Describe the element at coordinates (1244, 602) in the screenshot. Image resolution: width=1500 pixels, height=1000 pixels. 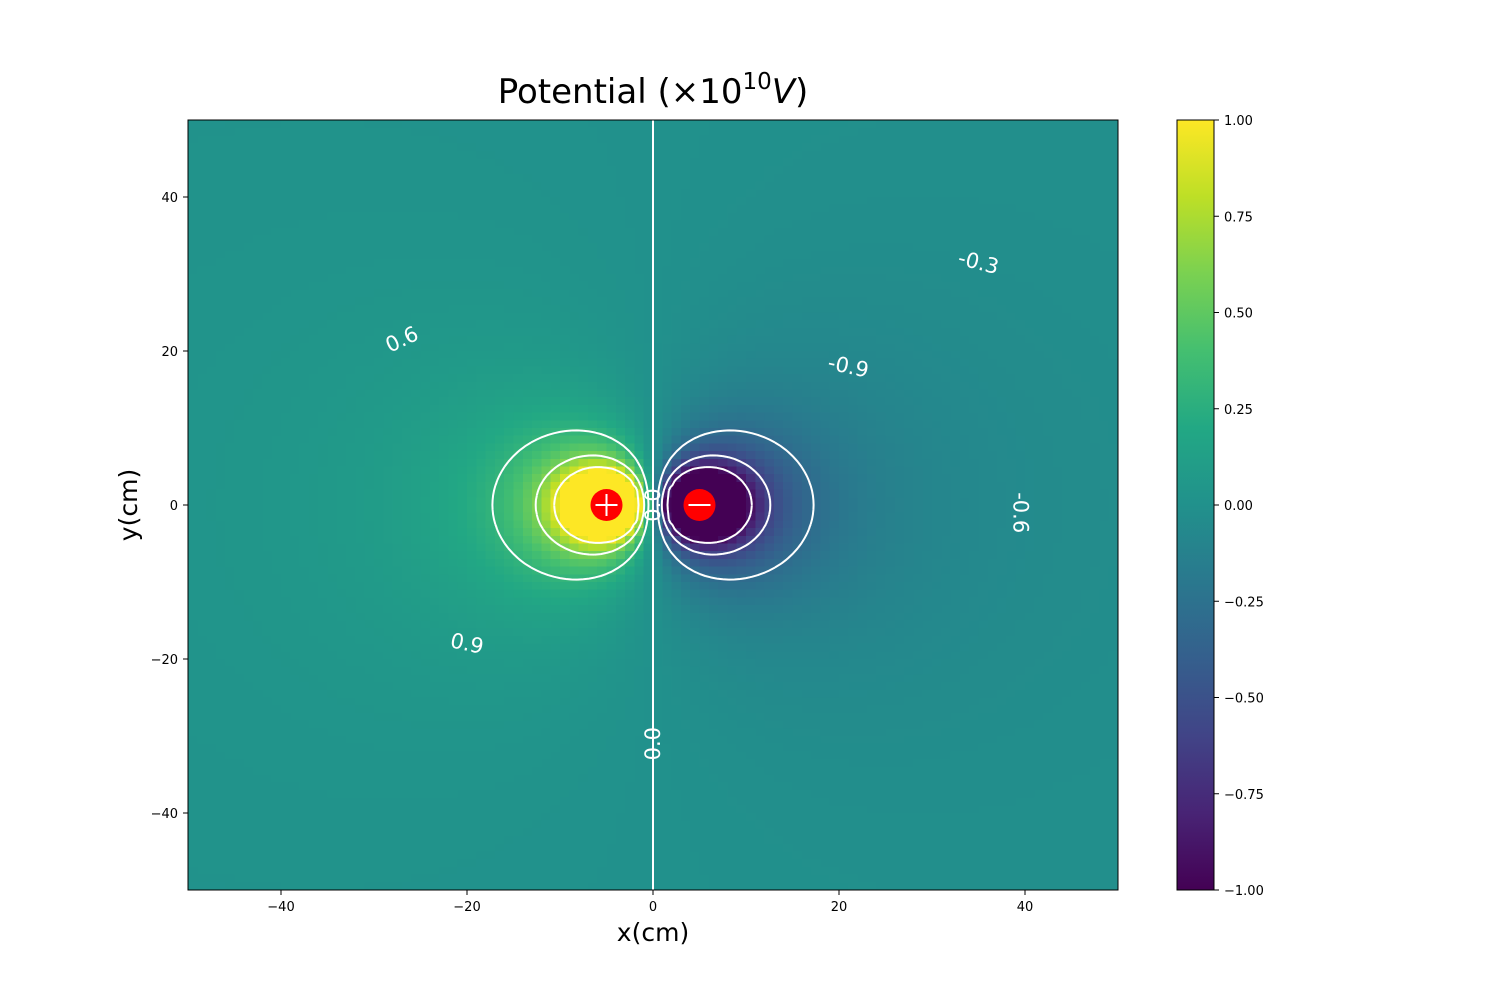
I see `colorbar-tick-label: −0.25` at that location.